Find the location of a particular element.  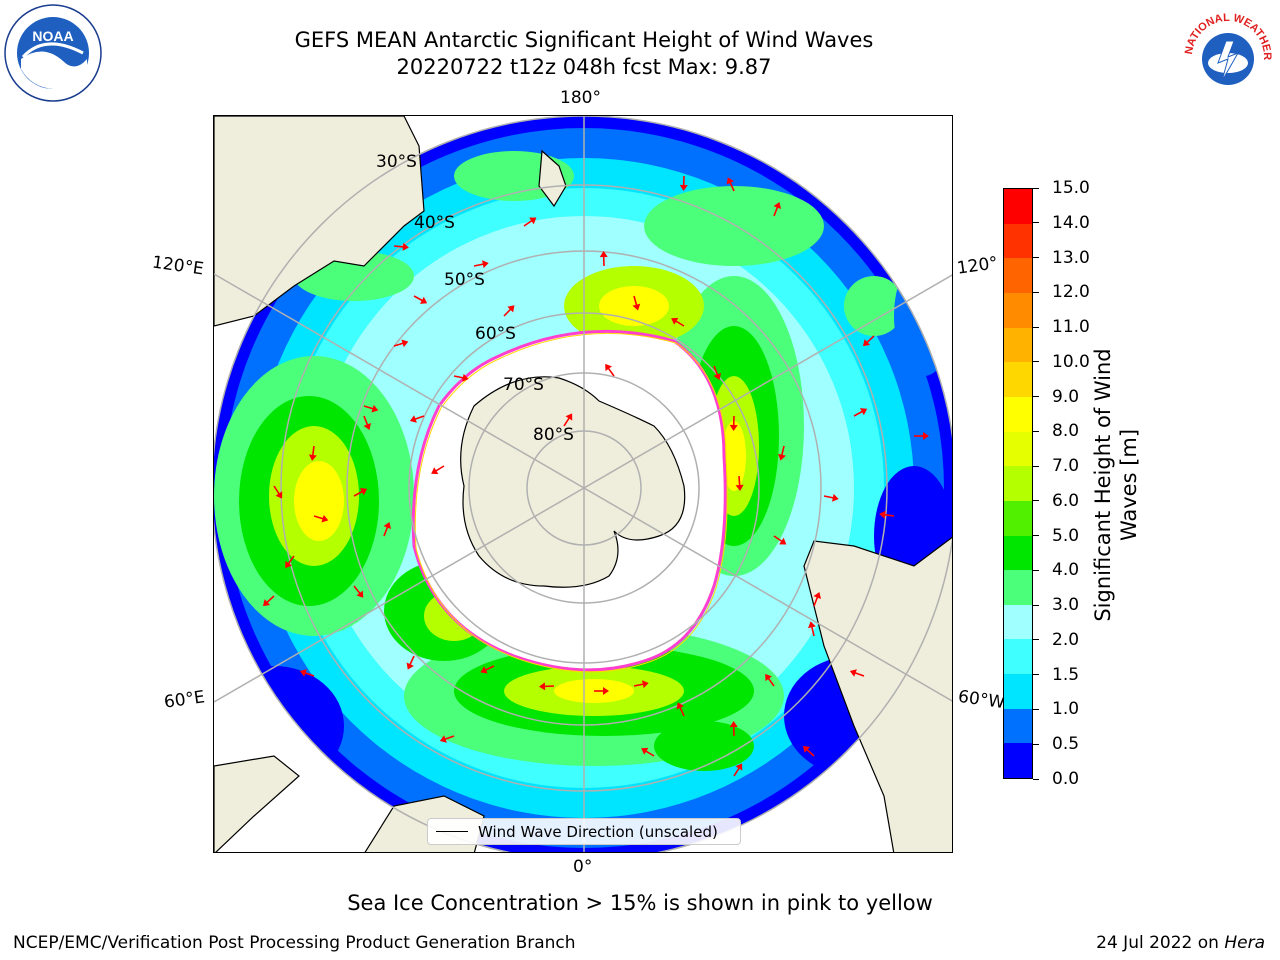

lon-label-180: 180° is located at coordinates (580, 98).